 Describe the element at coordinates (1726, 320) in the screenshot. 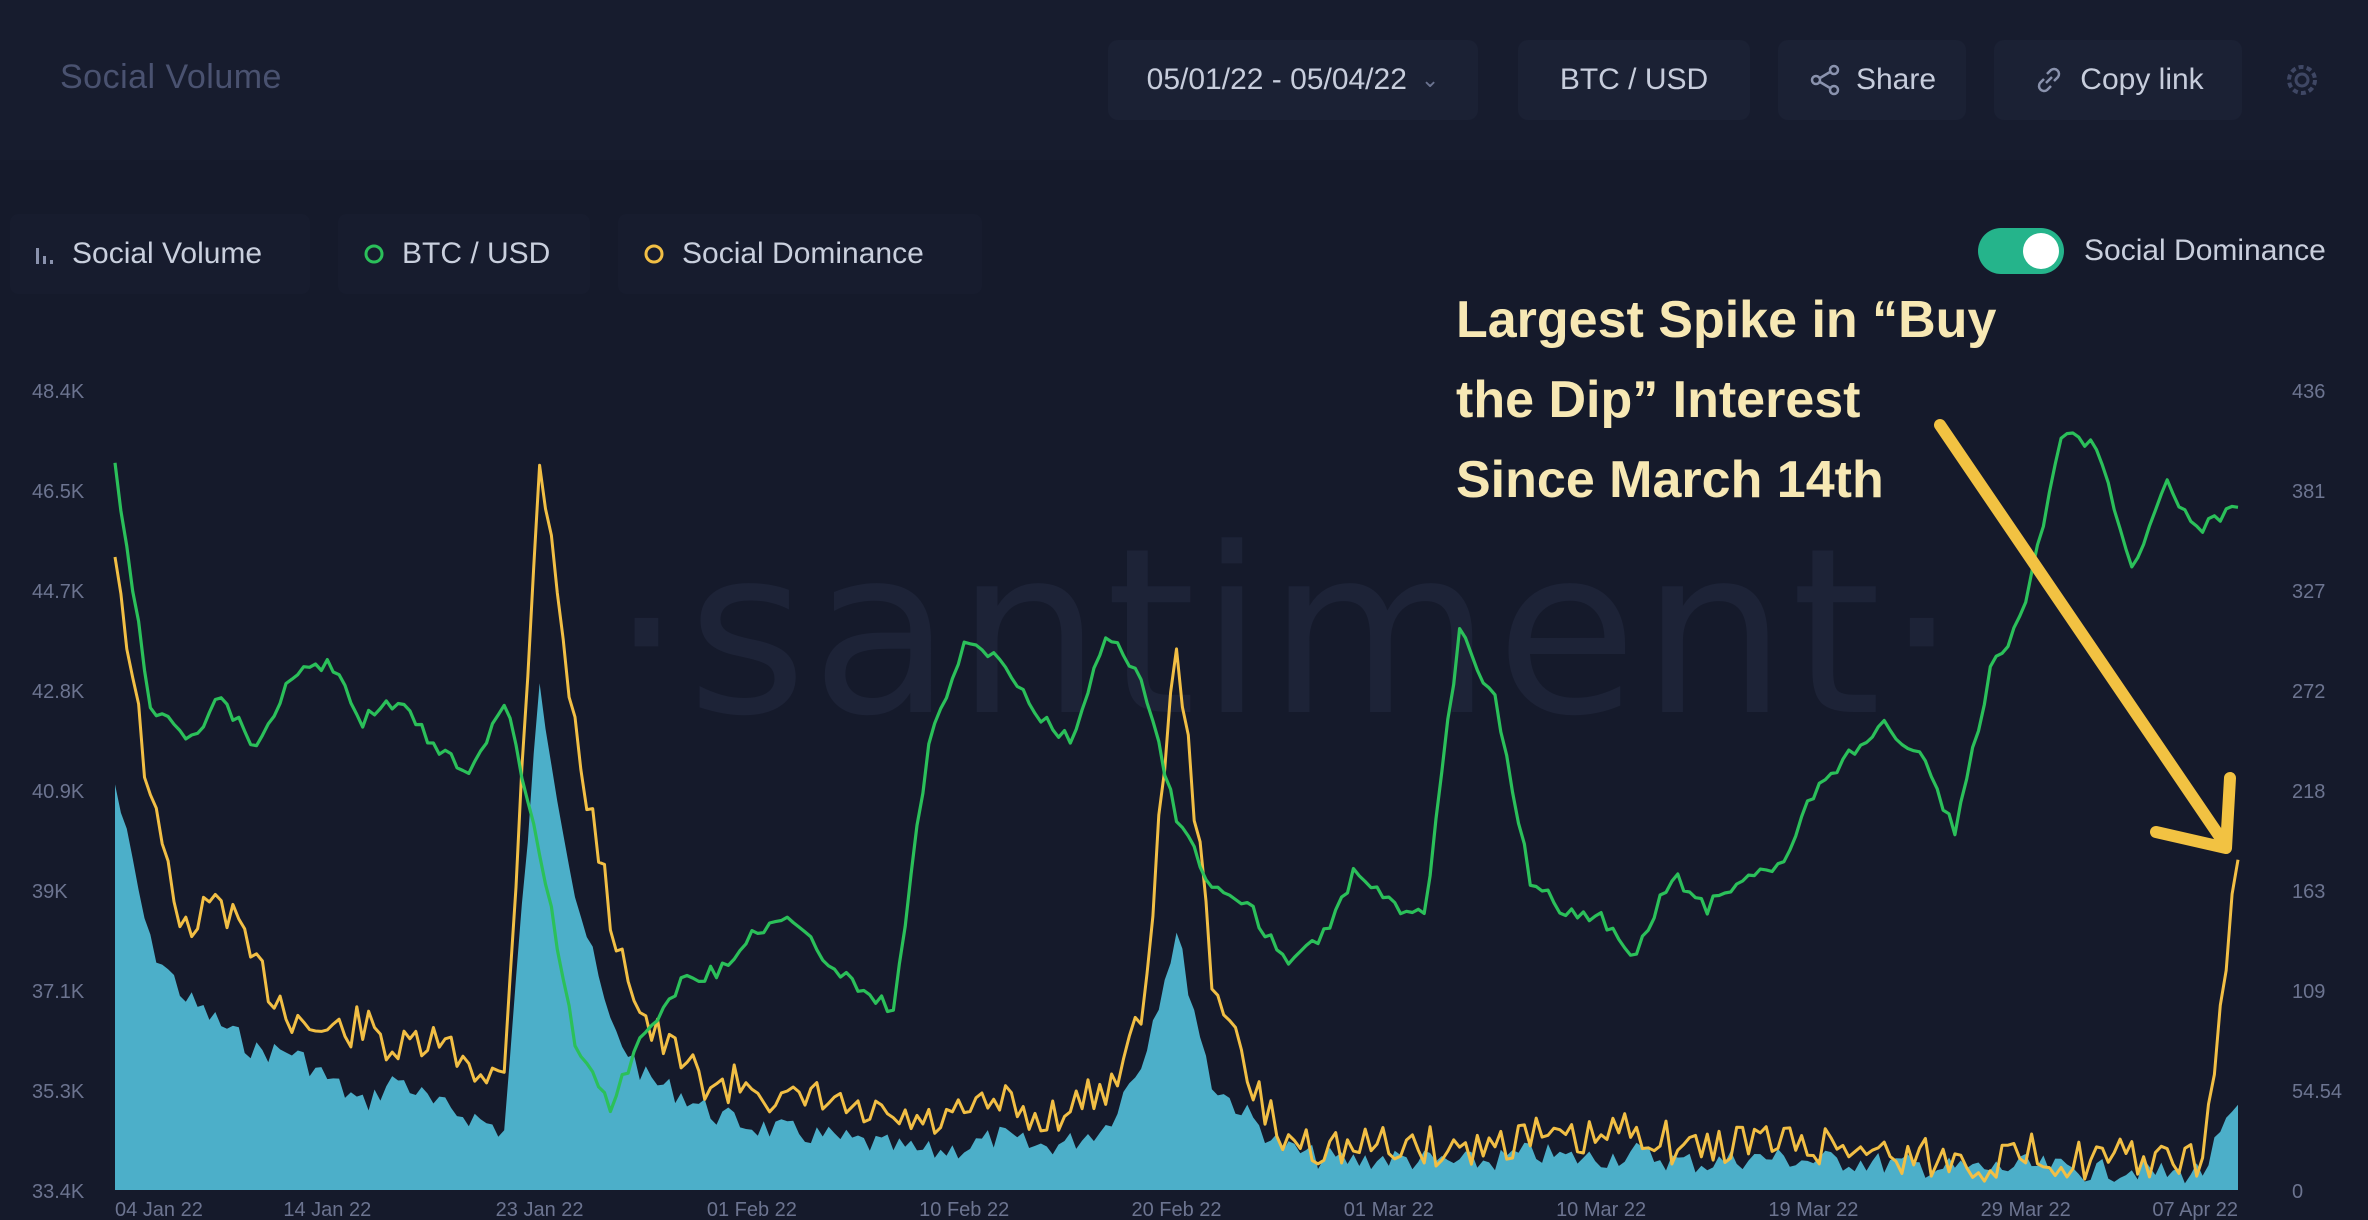

I see `annotation-line-1: Largest Spike in “Buy` at that location.